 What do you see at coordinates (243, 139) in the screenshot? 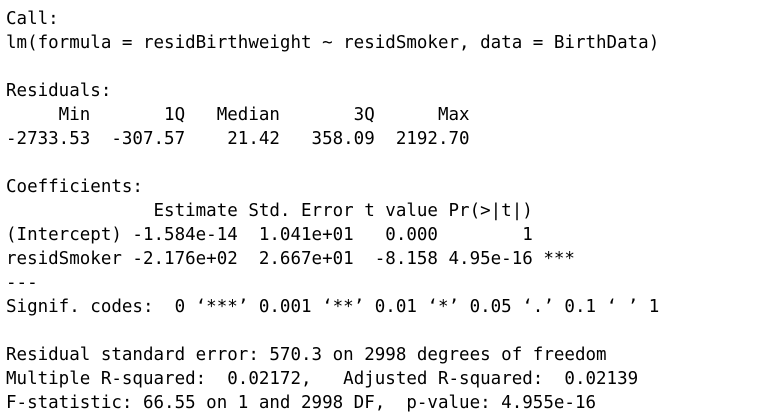
I see `residuals-values: -2733.53 -307.57 21.42 358.09 2192.70` at bounding box center [243, 139].